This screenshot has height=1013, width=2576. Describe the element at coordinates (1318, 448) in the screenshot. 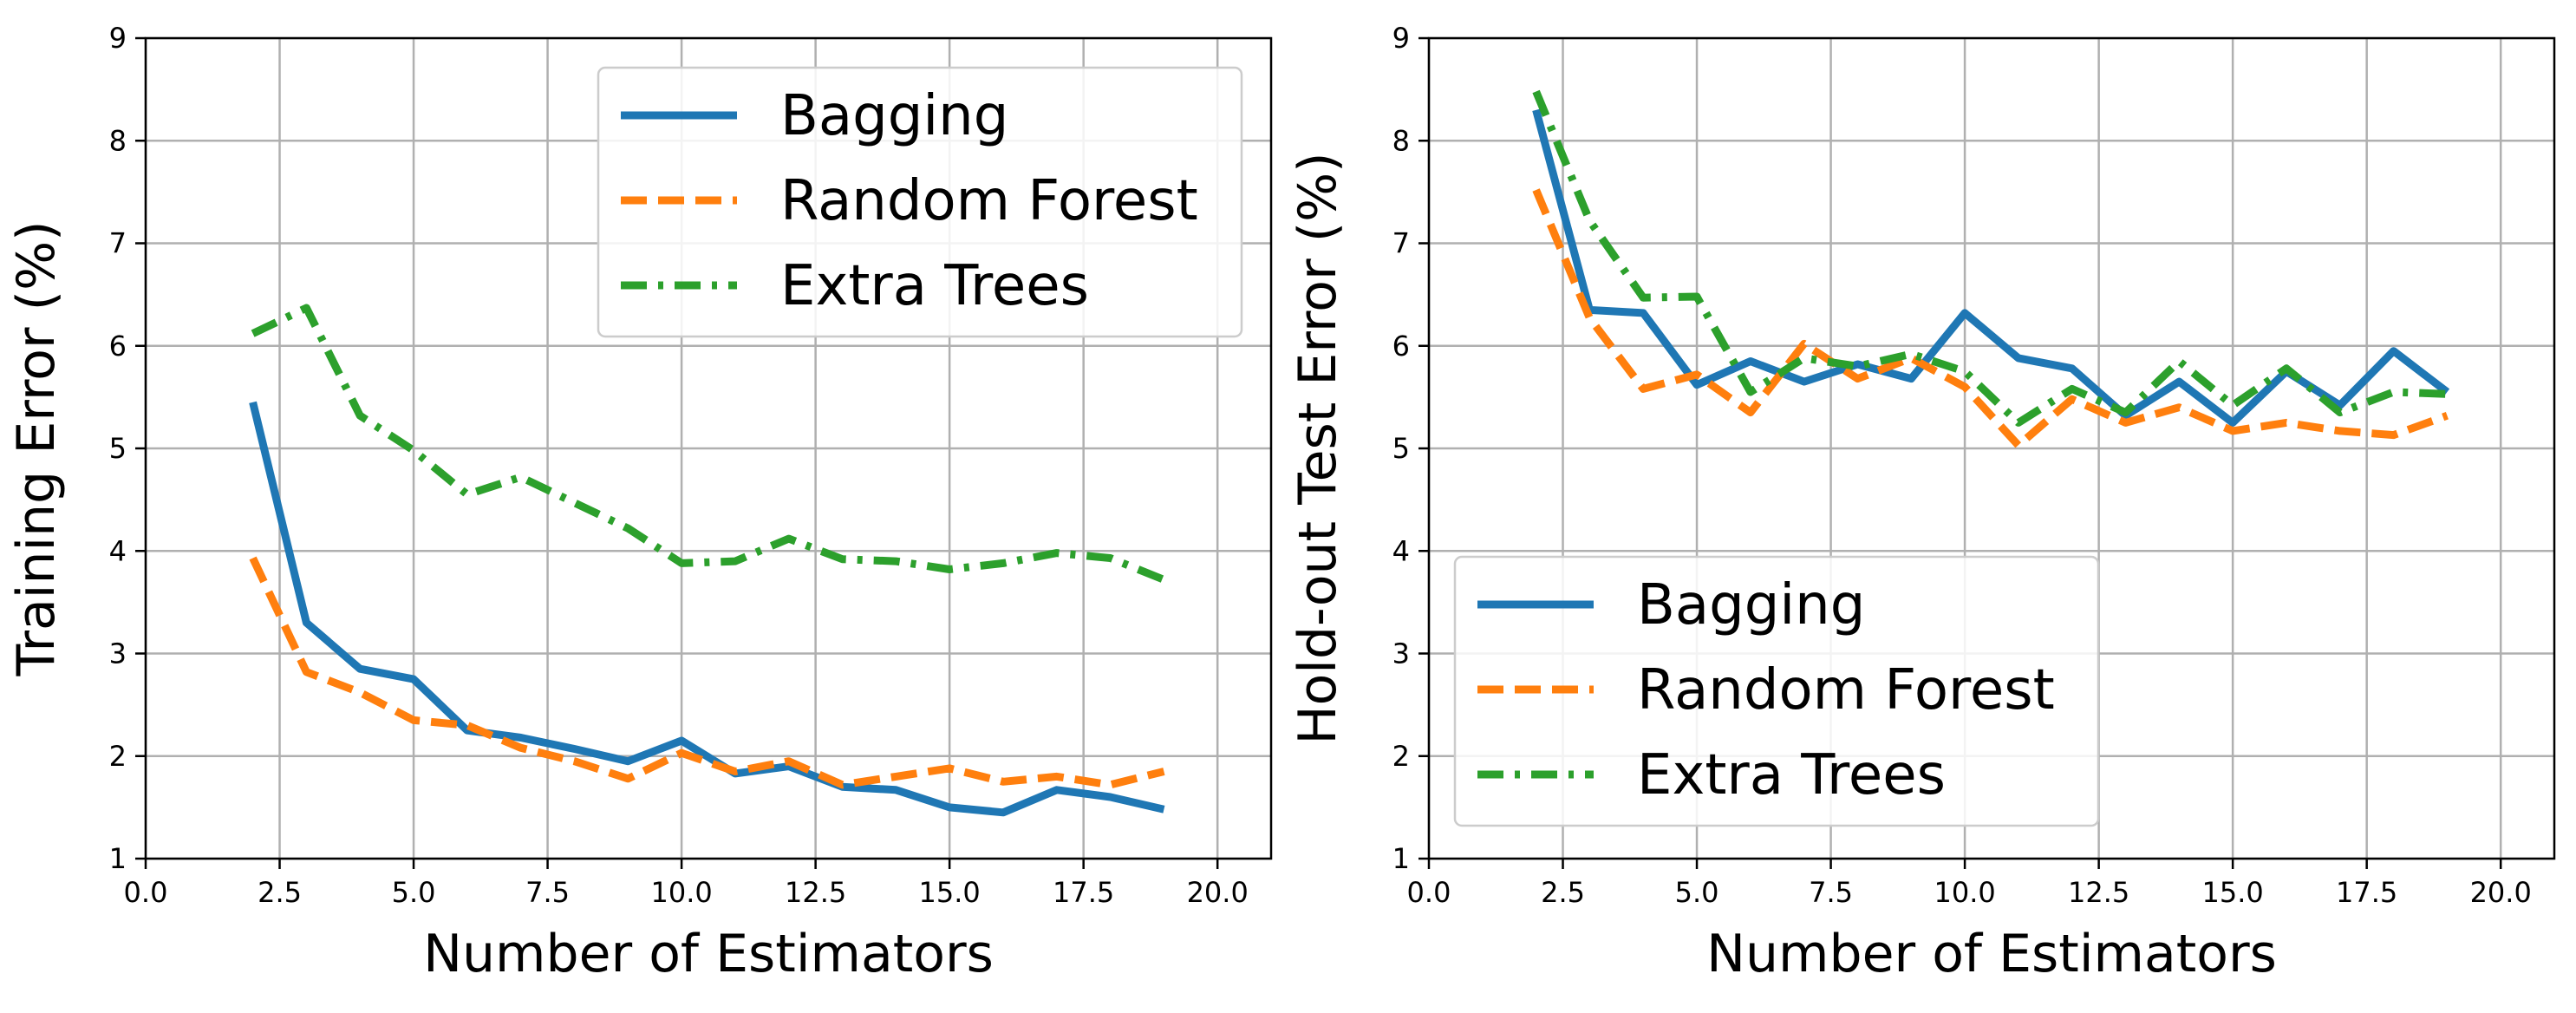

I see `y-axis-title: Hold-out Test Error (%)` at that location.